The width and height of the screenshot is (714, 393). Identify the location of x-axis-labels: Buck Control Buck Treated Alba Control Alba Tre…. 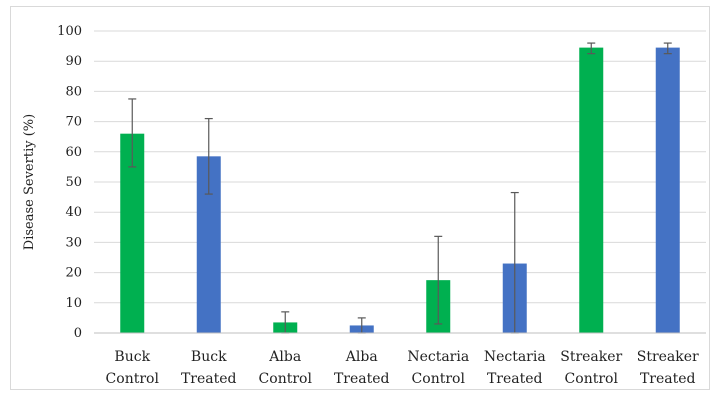
(402, 368).